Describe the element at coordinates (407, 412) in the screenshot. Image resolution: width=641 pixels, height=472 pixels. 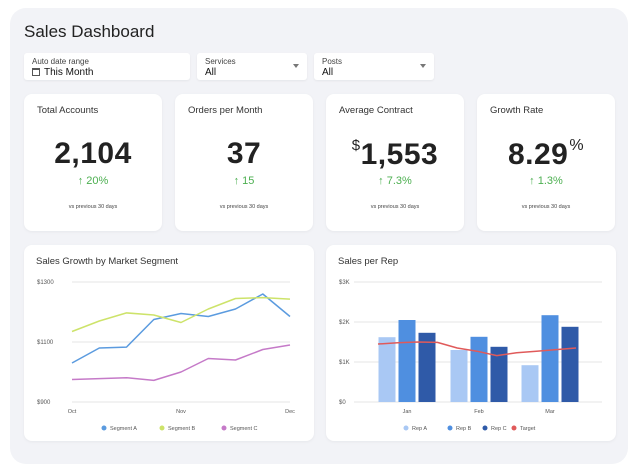
I see `x-tick-label: Jan` at that location.